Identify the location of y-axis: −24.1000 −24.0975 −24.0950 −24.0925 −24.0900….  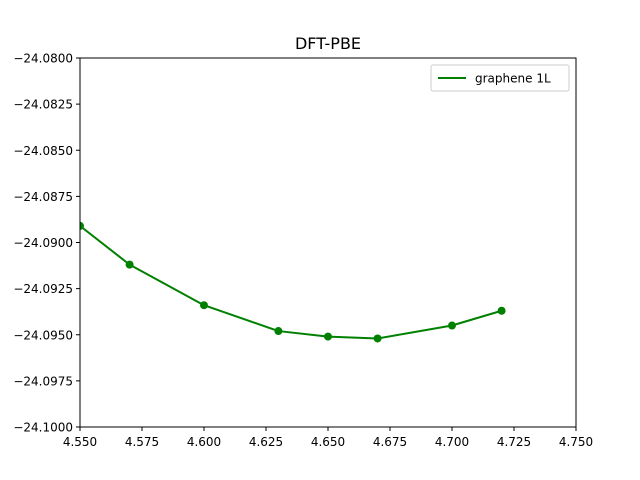
(46, 243).